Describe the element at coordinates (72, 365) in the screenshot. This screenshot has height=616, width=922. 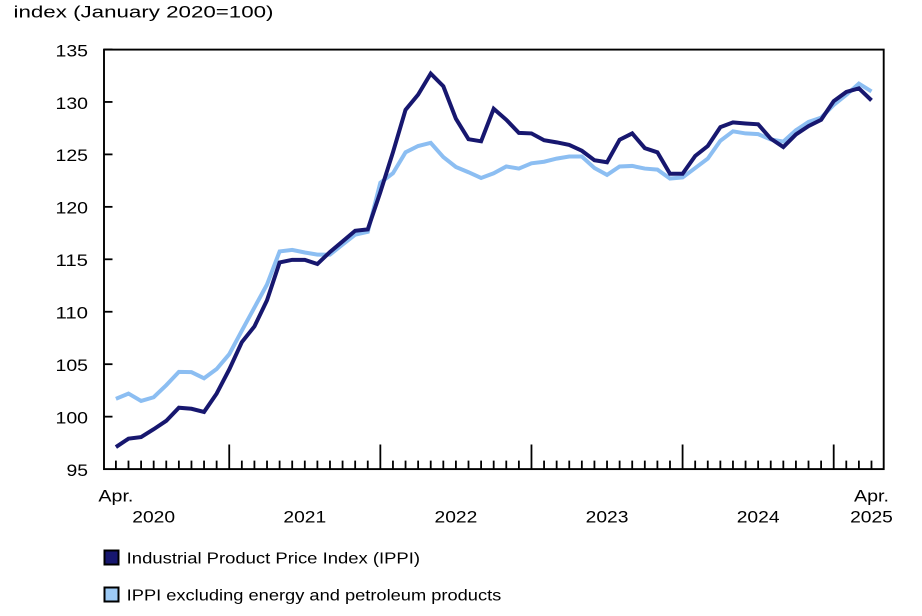
I see `svg-text: 105` at that location.